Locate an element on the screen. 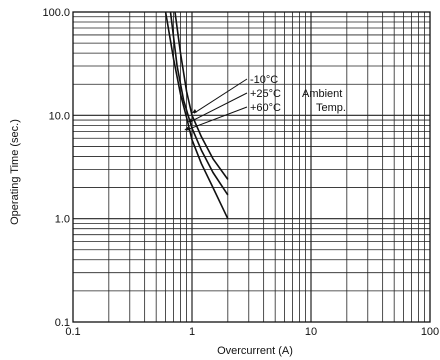  y-tick-label: 10.0 is located at coordinates (59, 116).